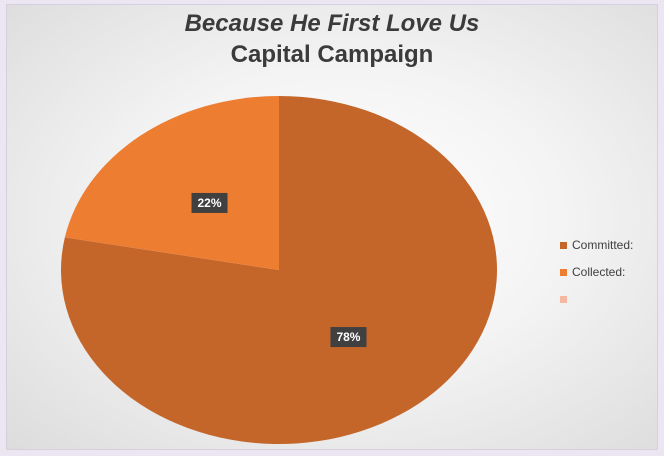 The width and height of the screenshot is (664, 456). I want to click on chart-title: Because He First Love Us, so click(332, 23).